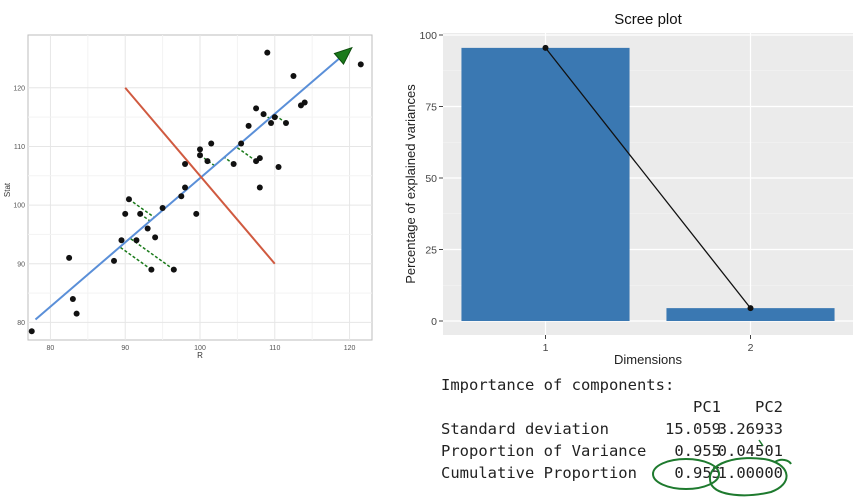  Describe the element at coordinates (697, 451) in the screenshot. I see `row-value-proportion-of-variance-pc1: 0.955` at that location.